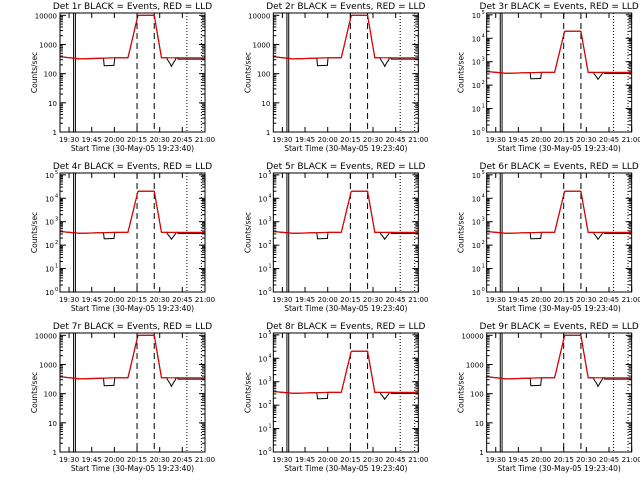 The width and height of the screenshot is (640, 480). I want to click on y-tick-exponent: 2, so click(56, 243).